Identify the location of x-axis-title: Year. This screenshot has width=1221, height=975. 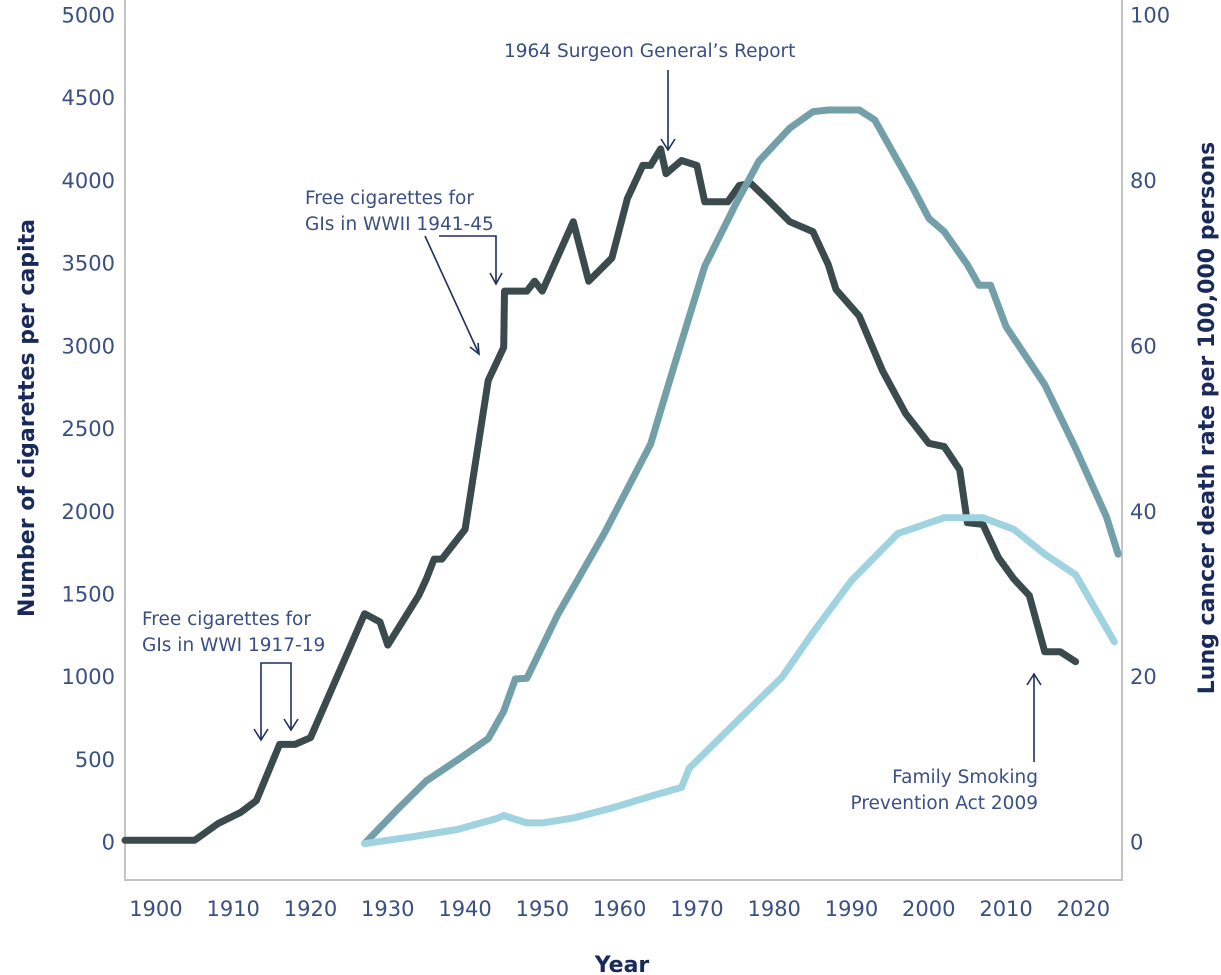
(622, 964).